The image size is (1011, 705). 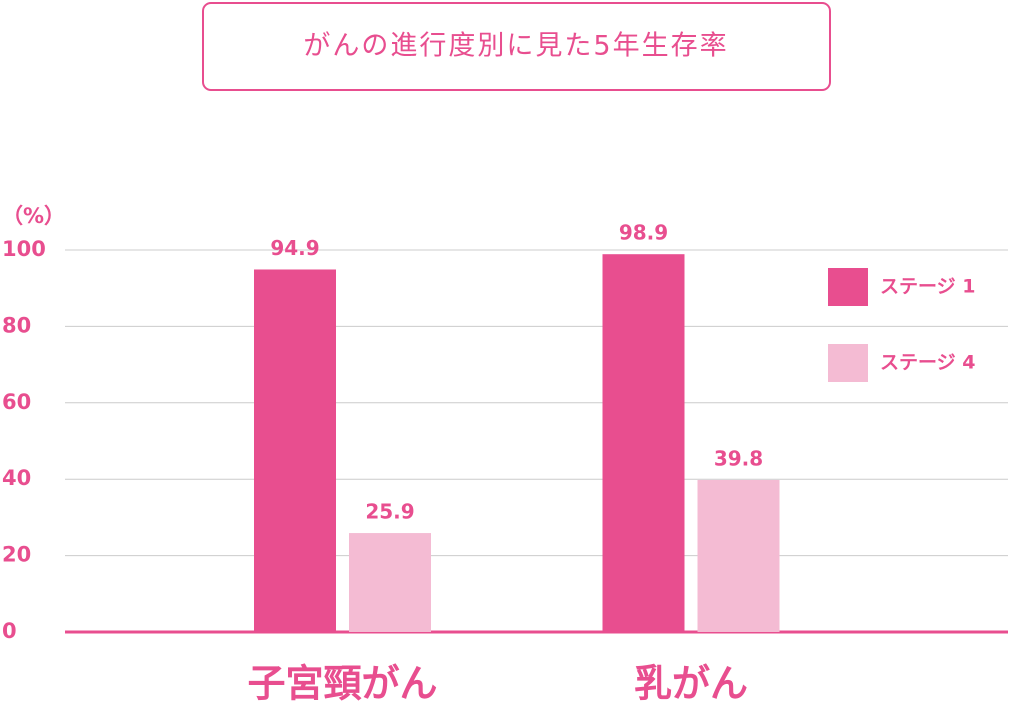 What do you see at coordinates (33, 216) in the screenshot?
I see `y-axis-label: （%）` at bounding box center [33, 216].